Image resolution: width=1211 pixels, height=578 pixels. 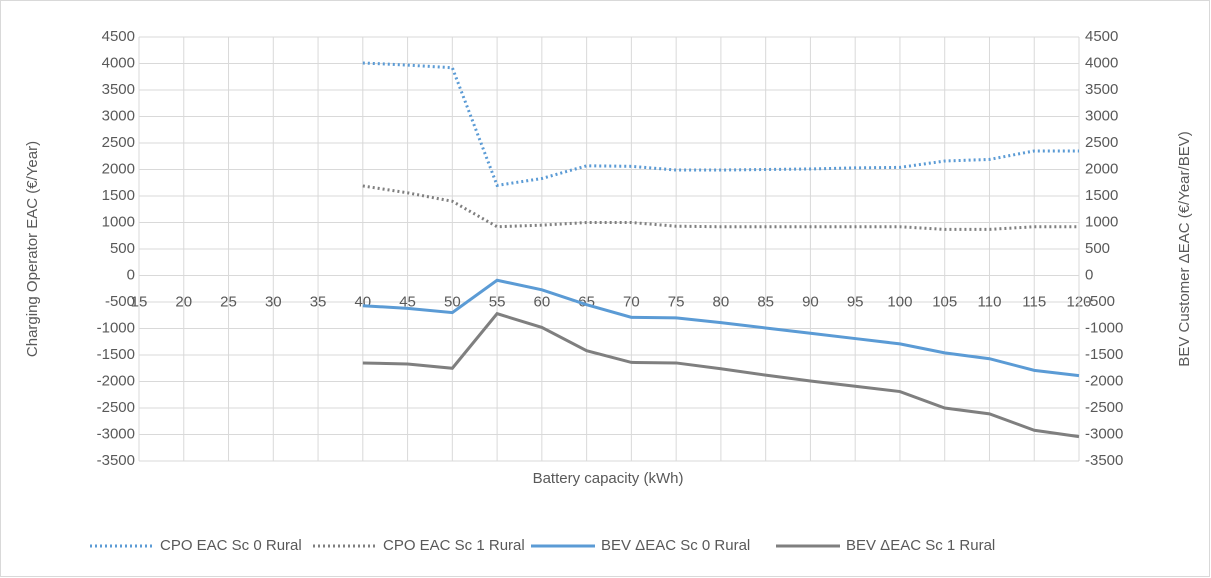 What do you see at coordinates (1101, 36) in the screenshot?
I see `y2-tick-label: 4500` at bounding box center [1101, 36].